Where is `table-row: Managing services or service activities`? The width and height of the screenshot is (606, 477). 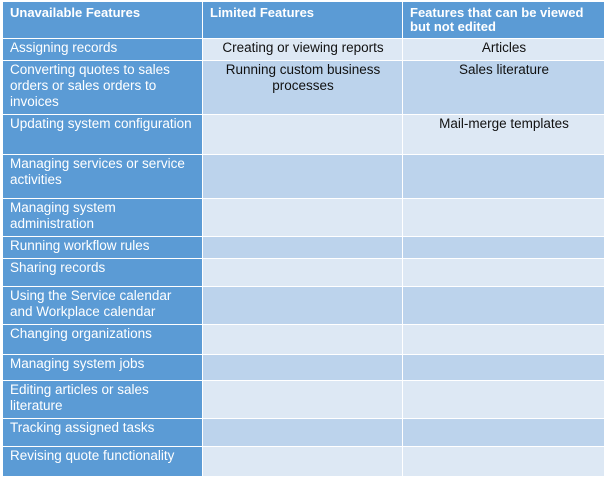
table-row: Managing services or service activities is located at coordinates (303, 176).